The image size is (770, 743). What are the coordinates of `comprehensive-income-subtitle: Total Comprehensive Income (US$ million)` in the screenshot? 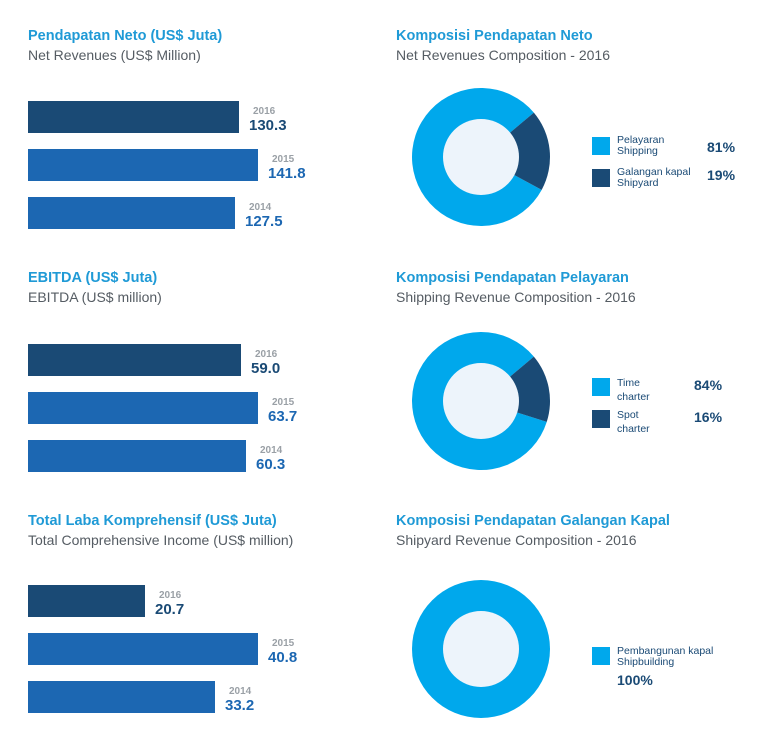 It's located at (161, 540).